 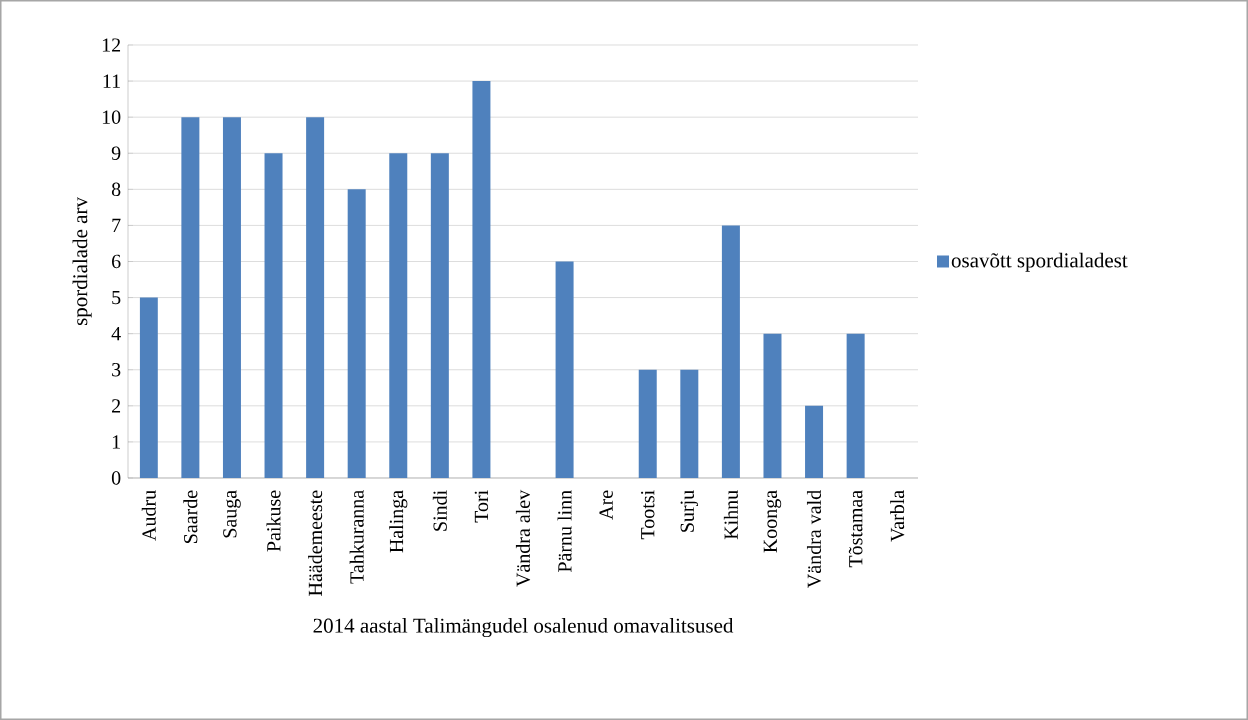 I want to click on y-tick-label: 12, so click(x=111, y=45).